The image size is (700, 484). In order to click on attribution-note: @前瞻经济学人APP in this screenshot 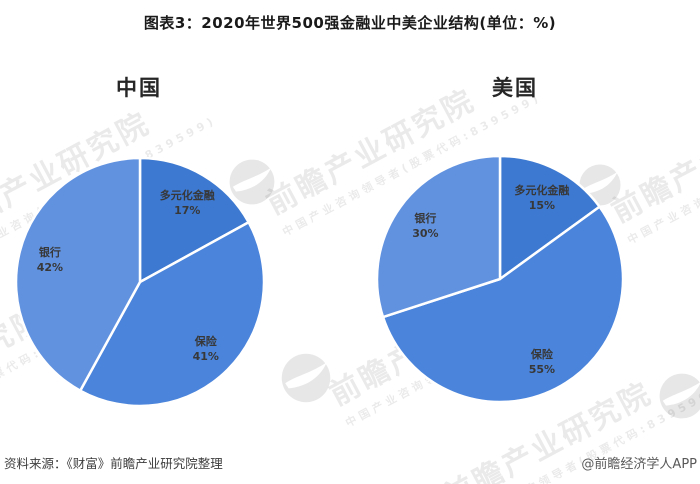, I will do `click(639, 464)`.